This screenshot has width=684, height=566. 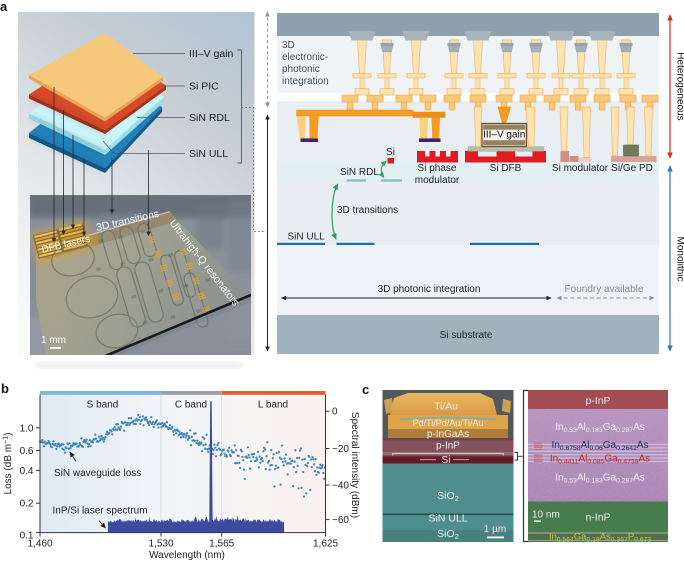 I want to click on svg-text: 1,530, so click(x=160, y=544).